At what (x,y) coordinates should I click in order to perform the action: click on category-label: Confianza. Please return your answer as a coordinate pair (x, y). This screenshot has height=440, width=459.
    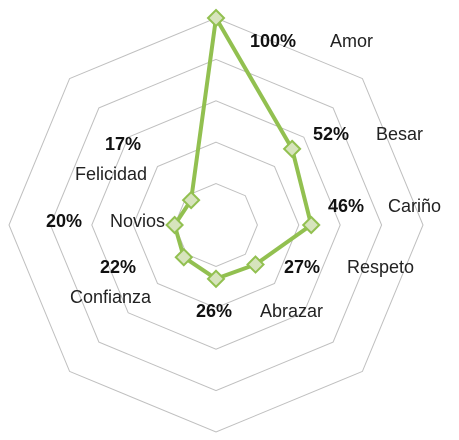
    Looking at the image, I should click on (111, 297).